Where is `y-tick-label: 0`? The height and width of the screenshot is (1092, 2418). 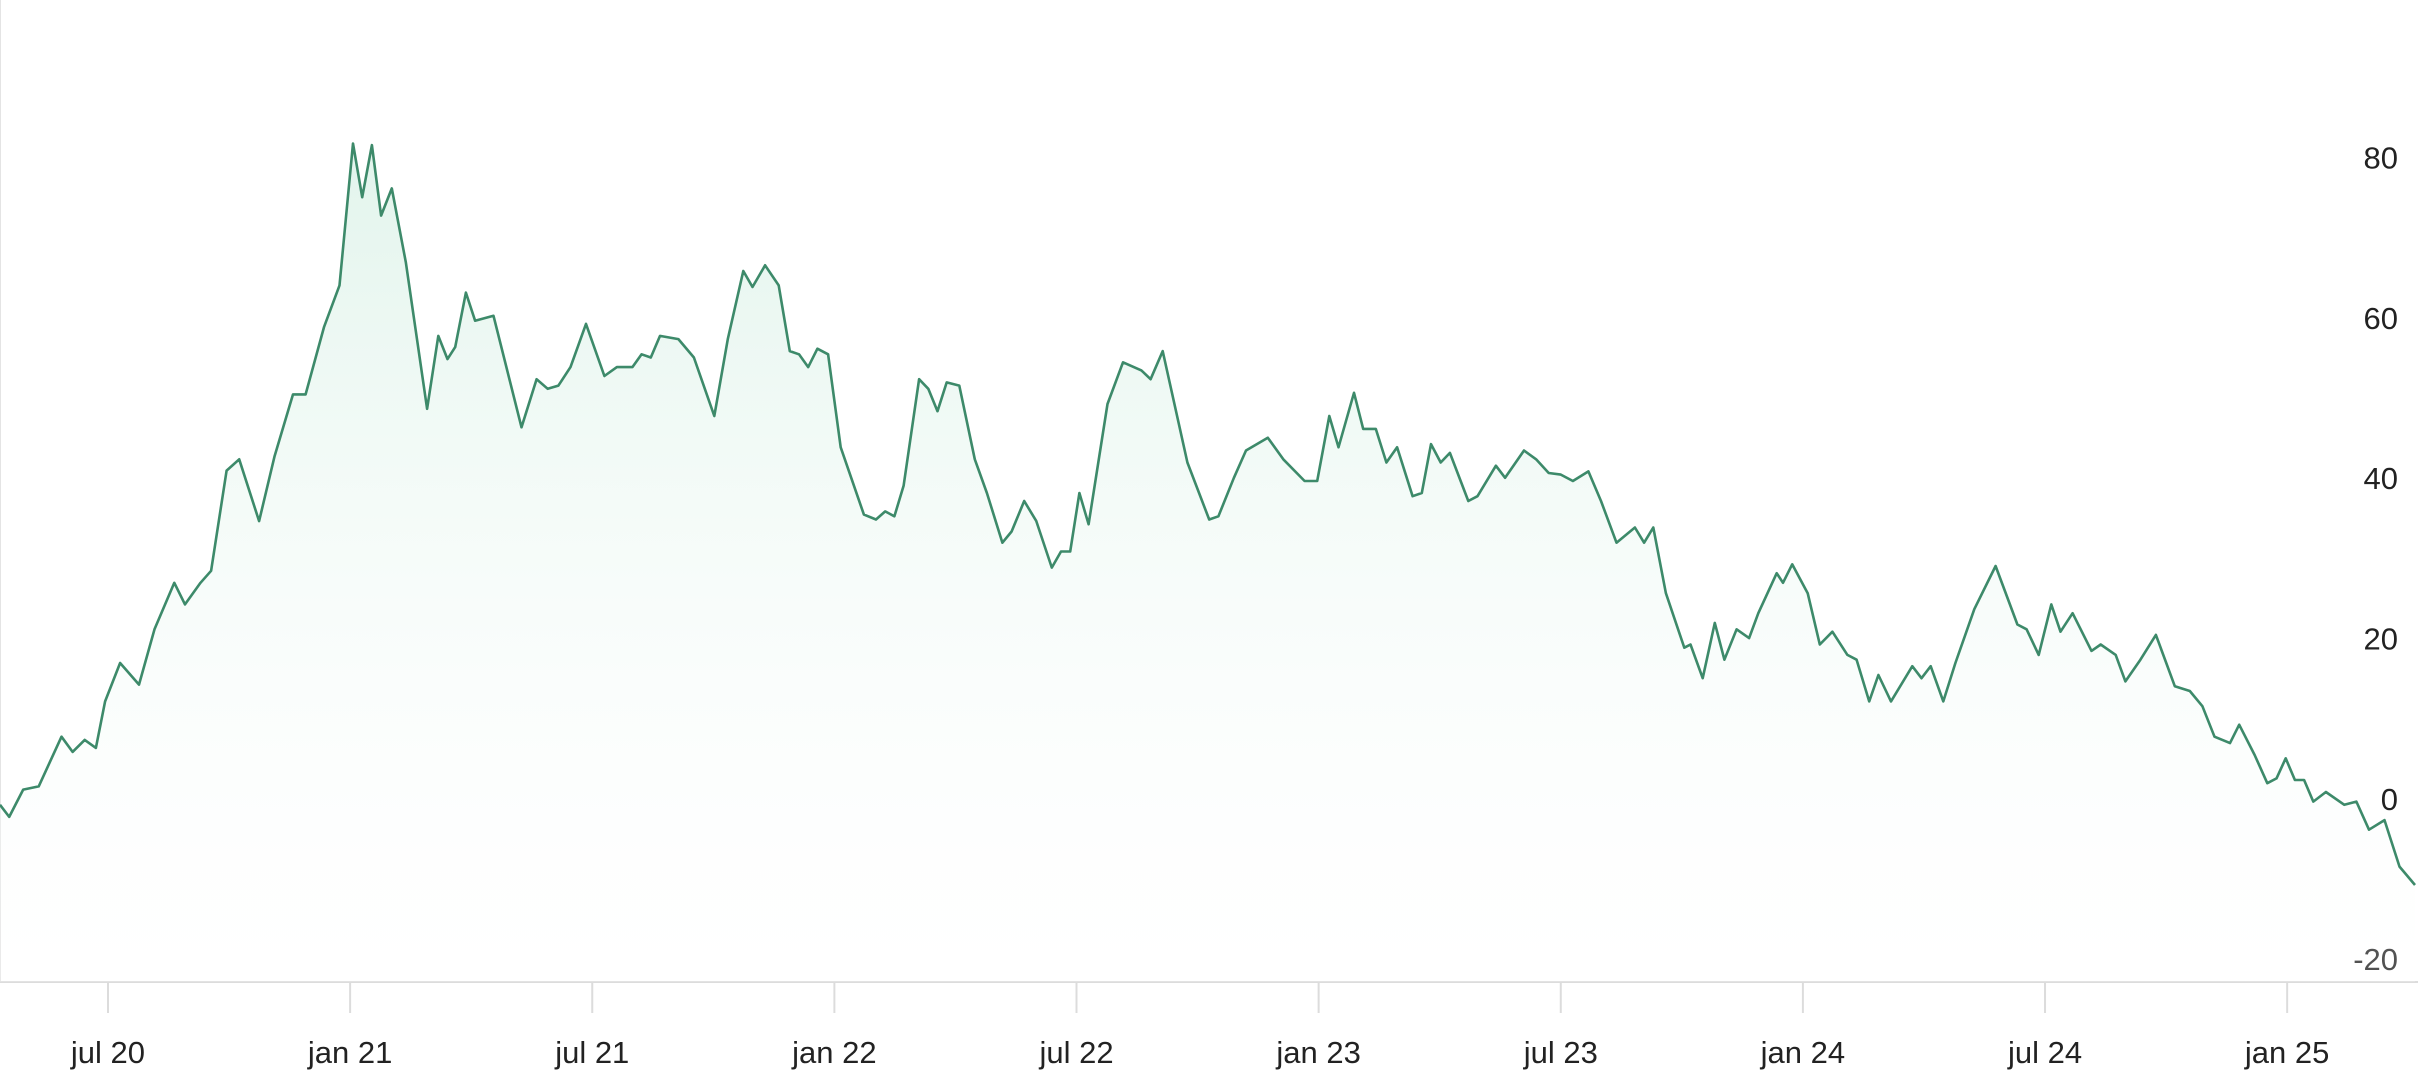 y-tick-label: 0 is located at coordinates (2389, 799).